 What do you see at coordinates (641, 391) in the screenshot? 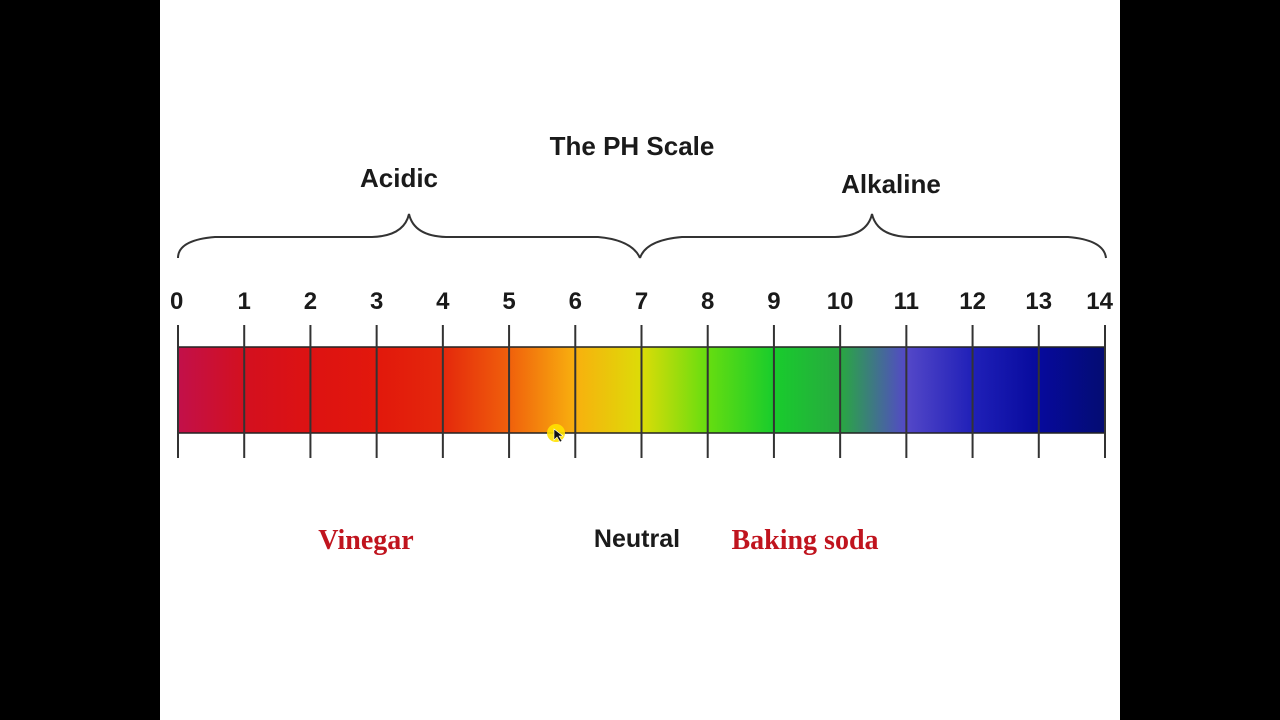
I see `tick-lines` at bounding box center [641, 391].